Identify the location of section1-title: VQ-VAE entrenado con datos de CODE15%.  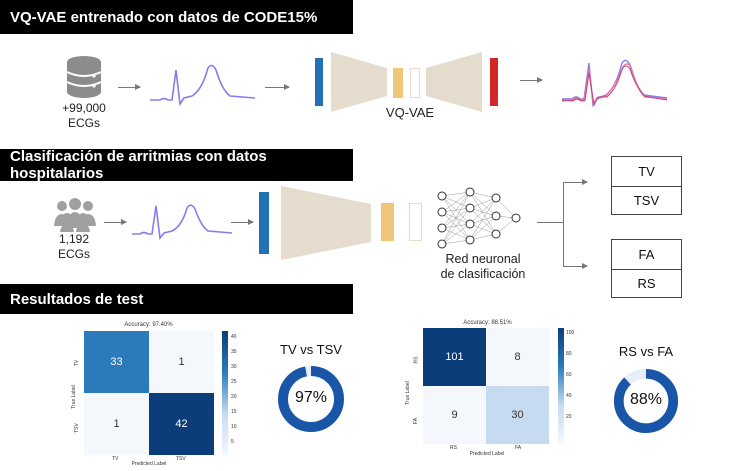
(164, 17).